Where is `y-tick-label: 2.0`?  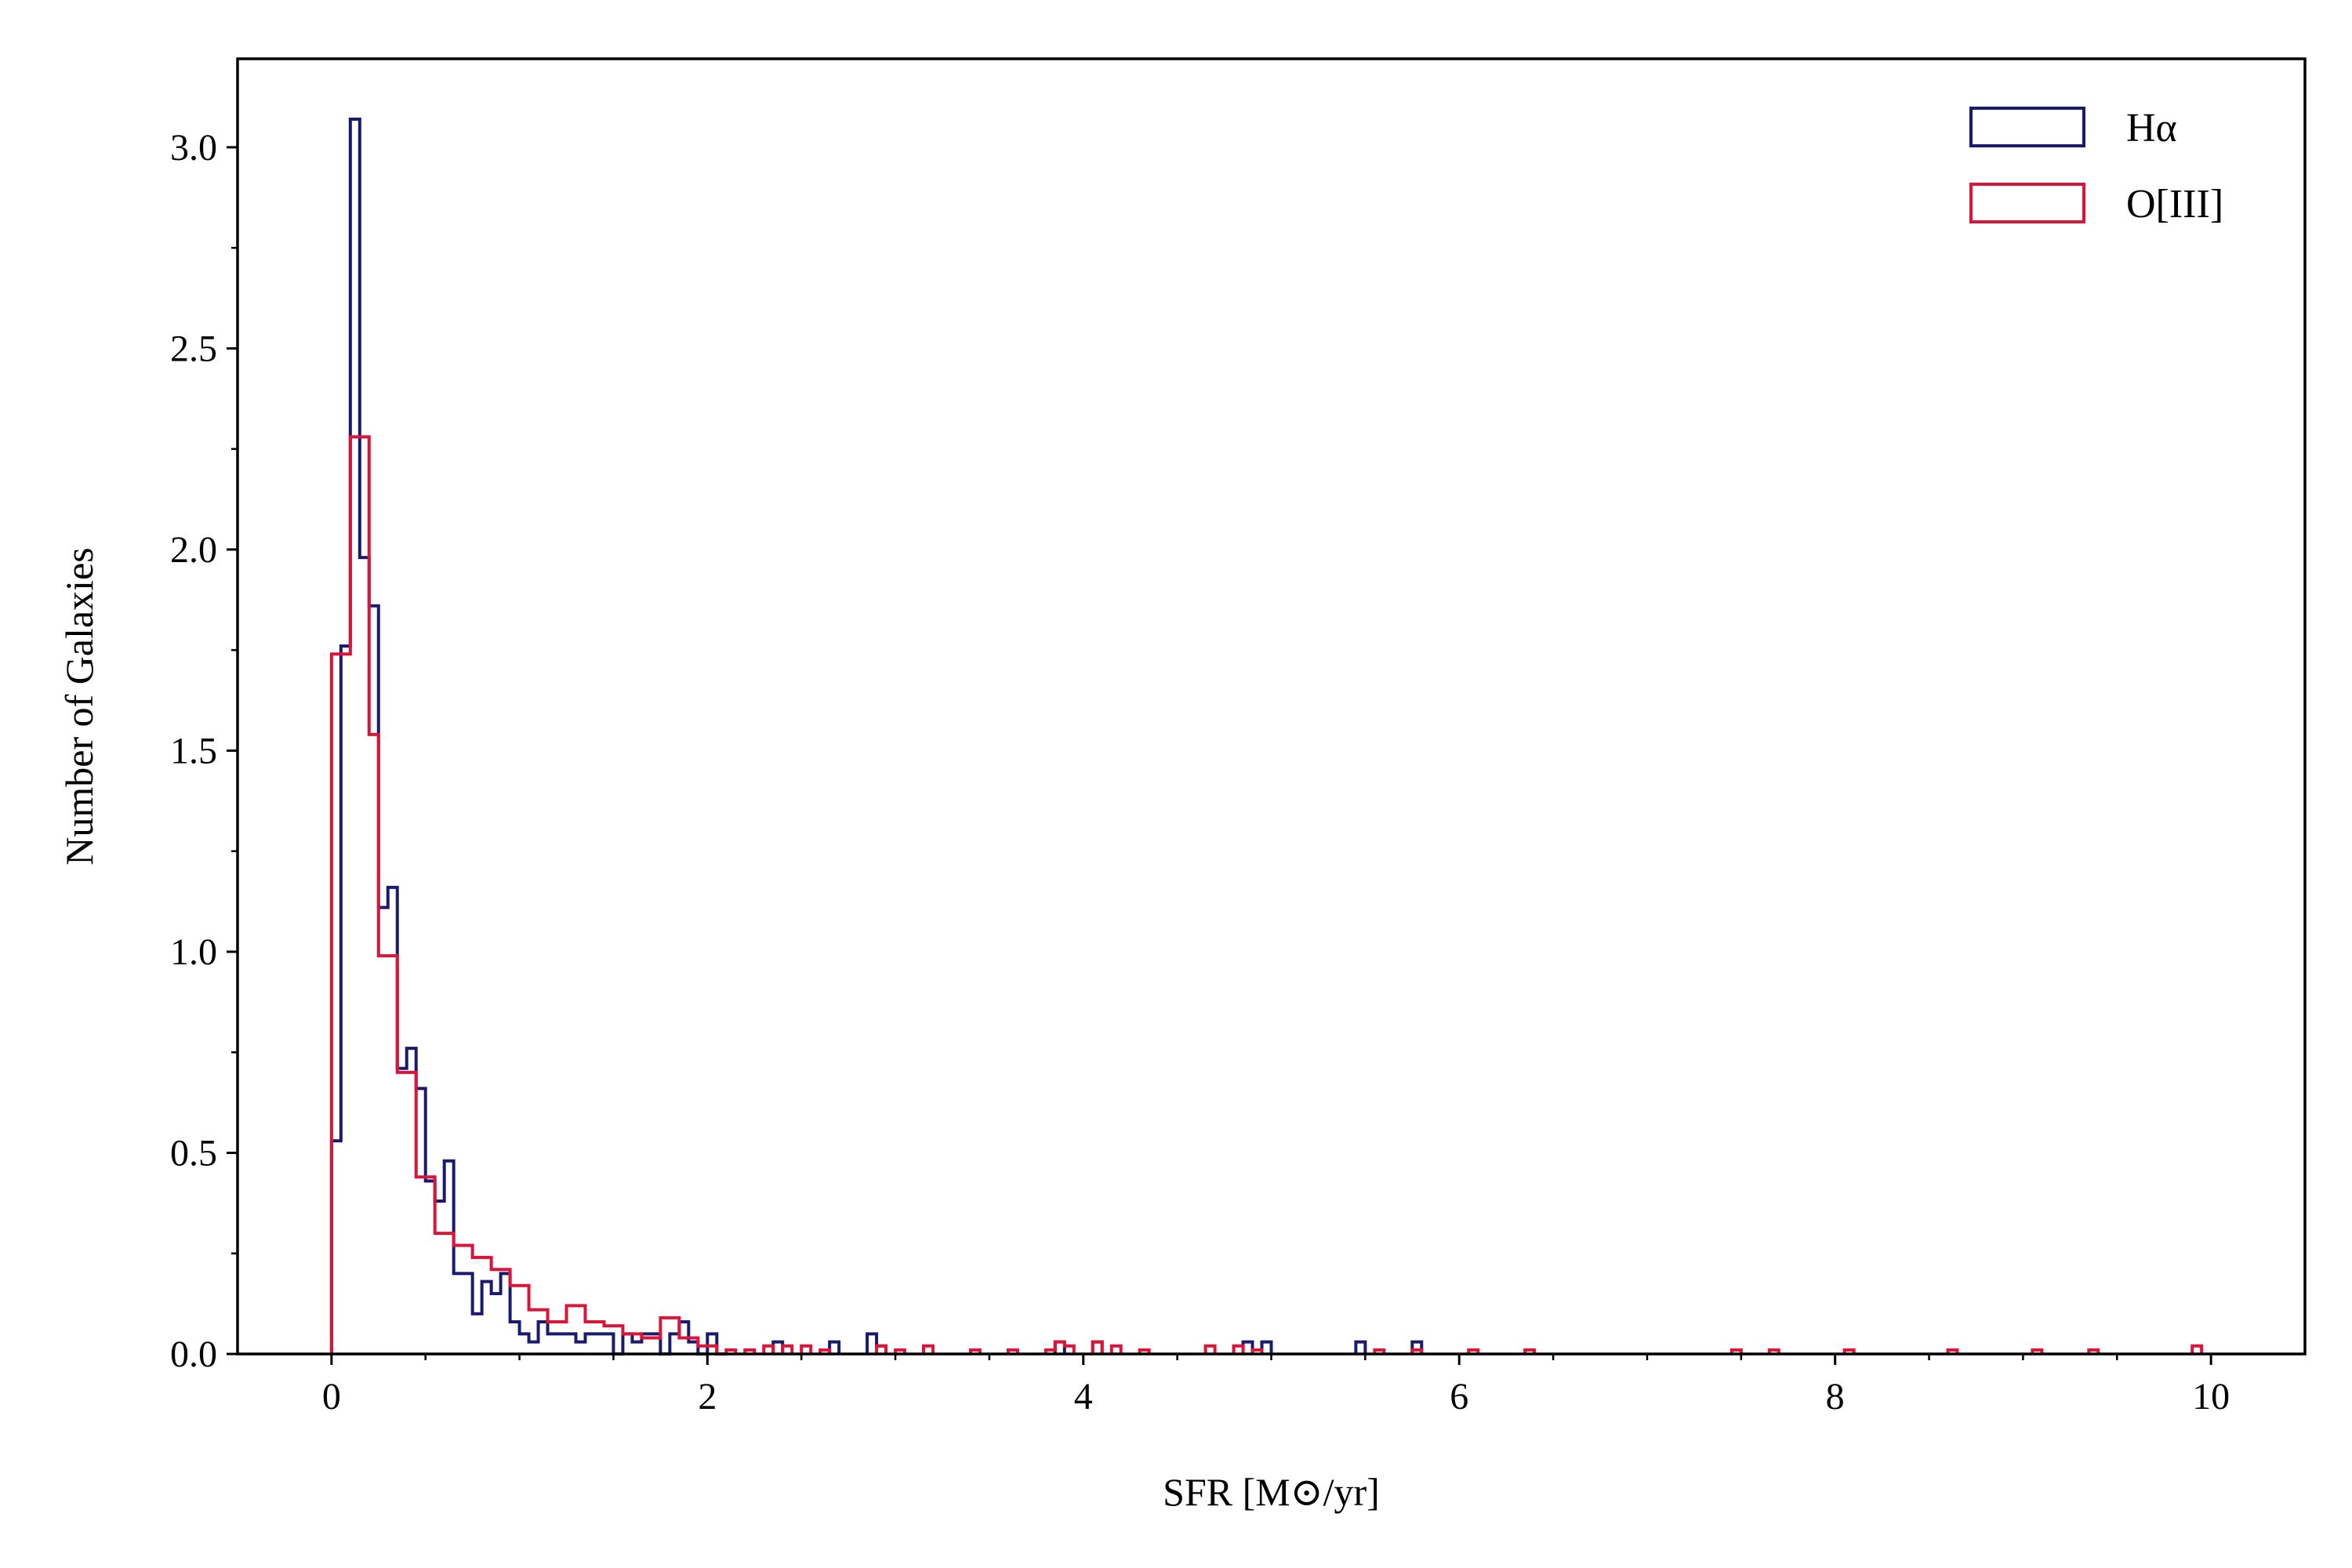 y-tick-label: 2.0 is located at coordinates (193, 550).